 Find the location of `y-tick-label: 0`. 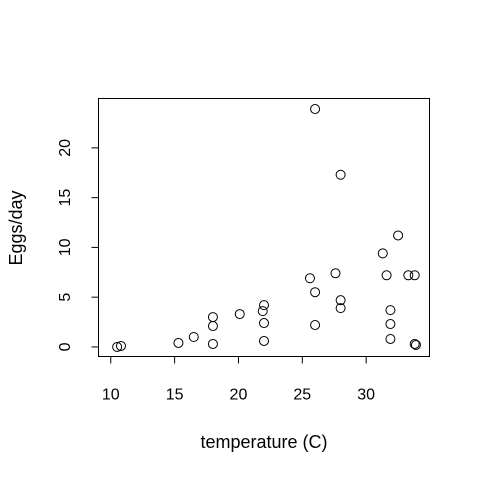

y-tick-label: 0 is located at coordinates (65, 346).